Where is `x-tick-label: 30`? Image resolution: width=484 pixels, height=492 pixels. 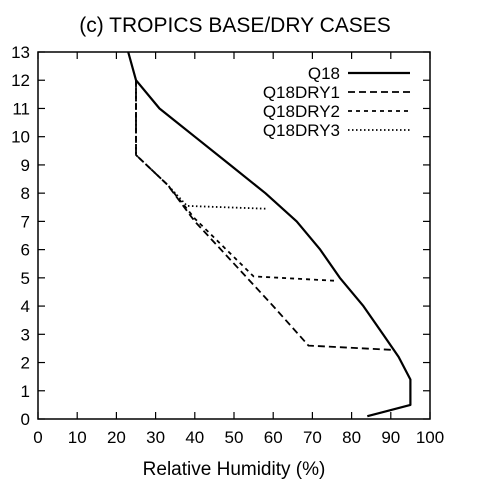 x-tick-label: 30 is located at coordinates (155, 437).